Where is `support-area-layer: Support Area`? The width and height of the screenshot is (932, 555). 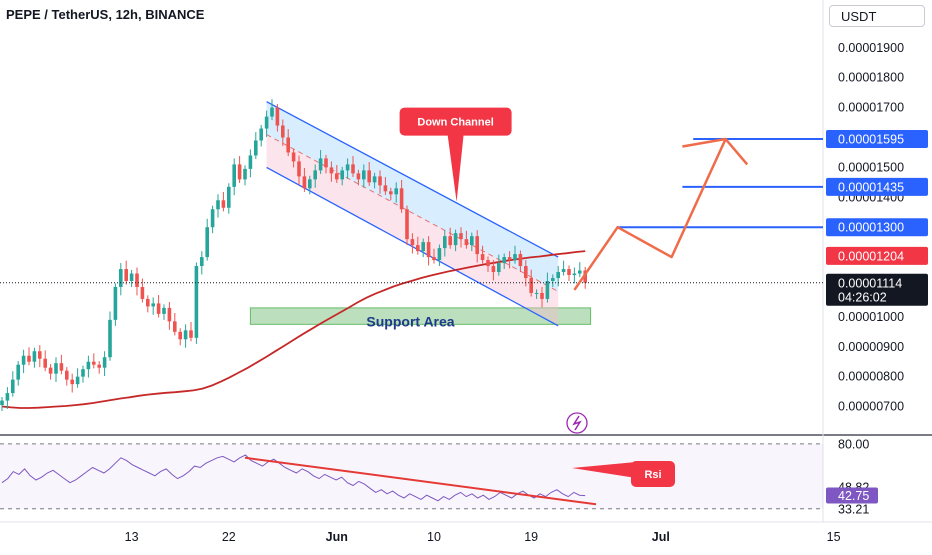 support-area-layer: Support Area is located at coordinates (420, 318).